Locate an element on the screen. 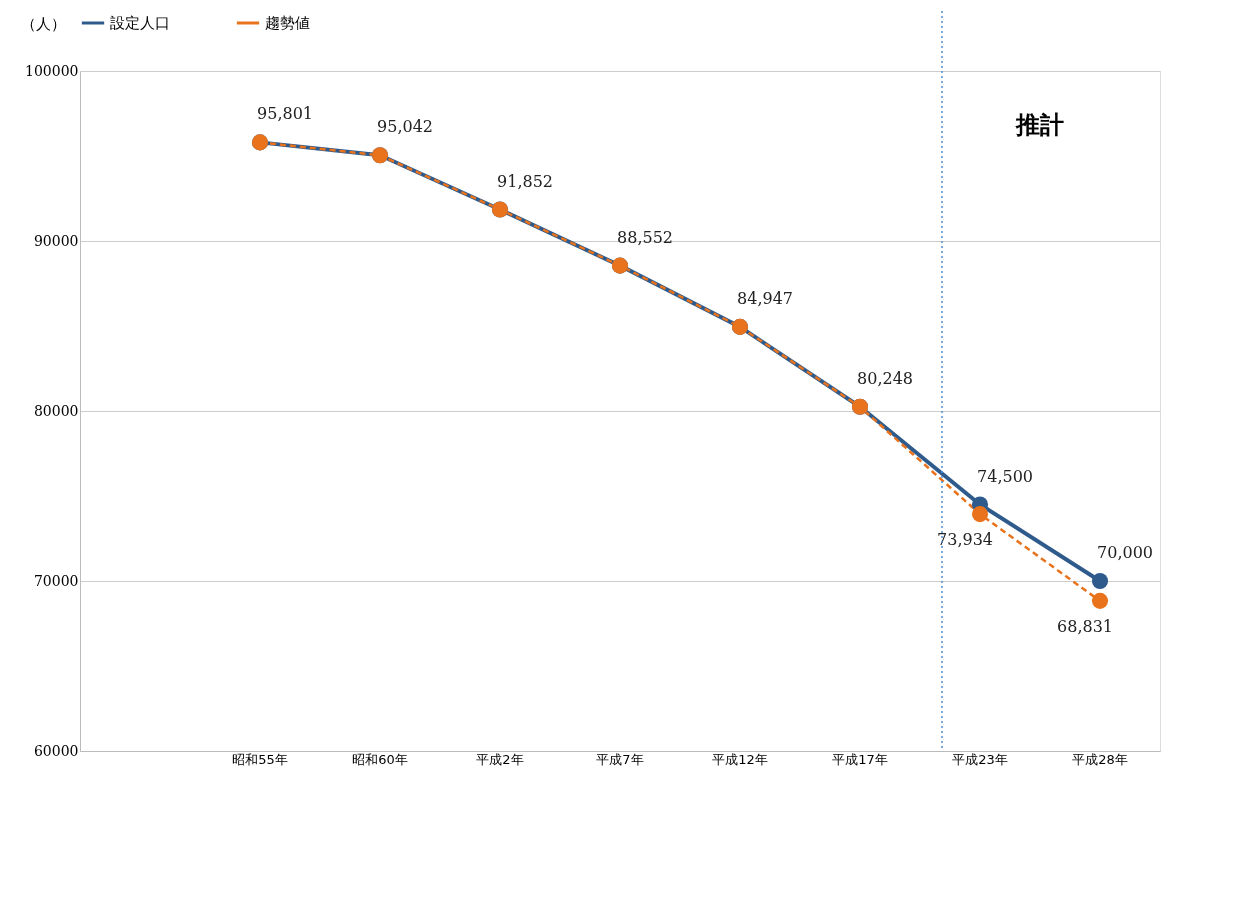 This screenshot has height=913, width=1237. x-tick-label: 平成12年 is located at coordinates (740, 759).